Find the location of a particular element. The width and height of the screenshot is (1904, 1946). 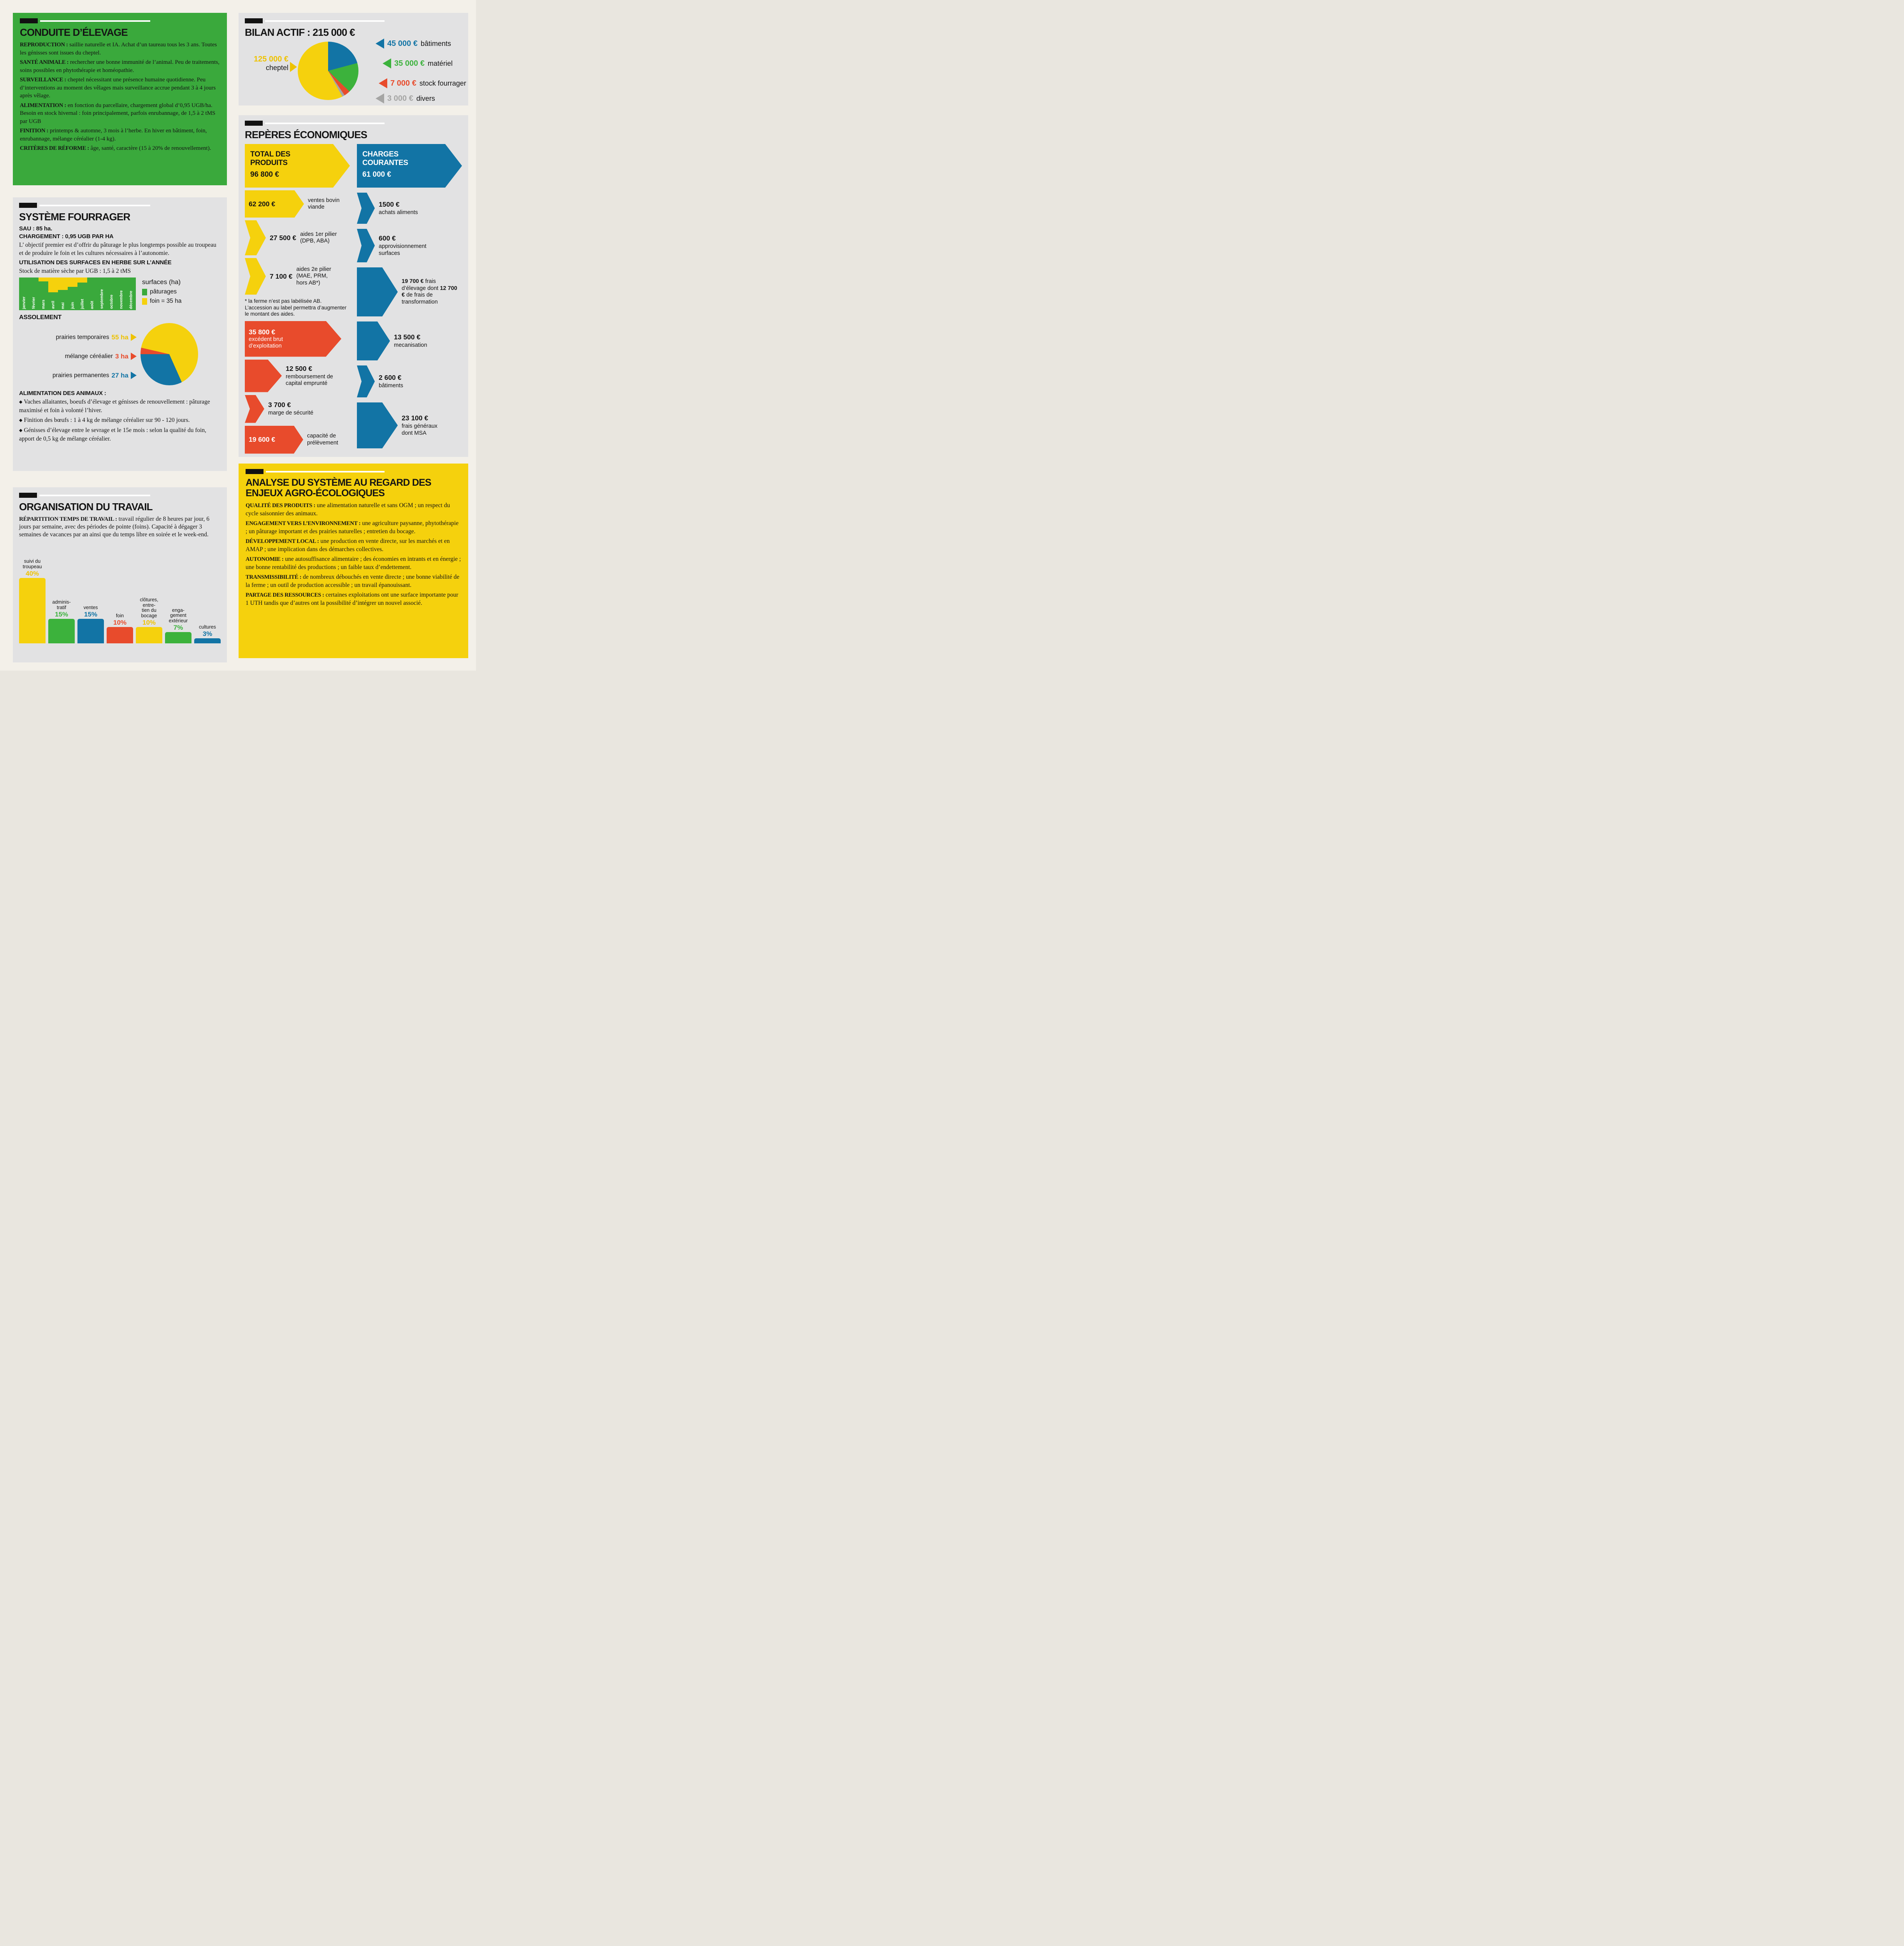

charges-row-mecanisation: 13 500 € mecanisation is located at coordinates (409, 340).